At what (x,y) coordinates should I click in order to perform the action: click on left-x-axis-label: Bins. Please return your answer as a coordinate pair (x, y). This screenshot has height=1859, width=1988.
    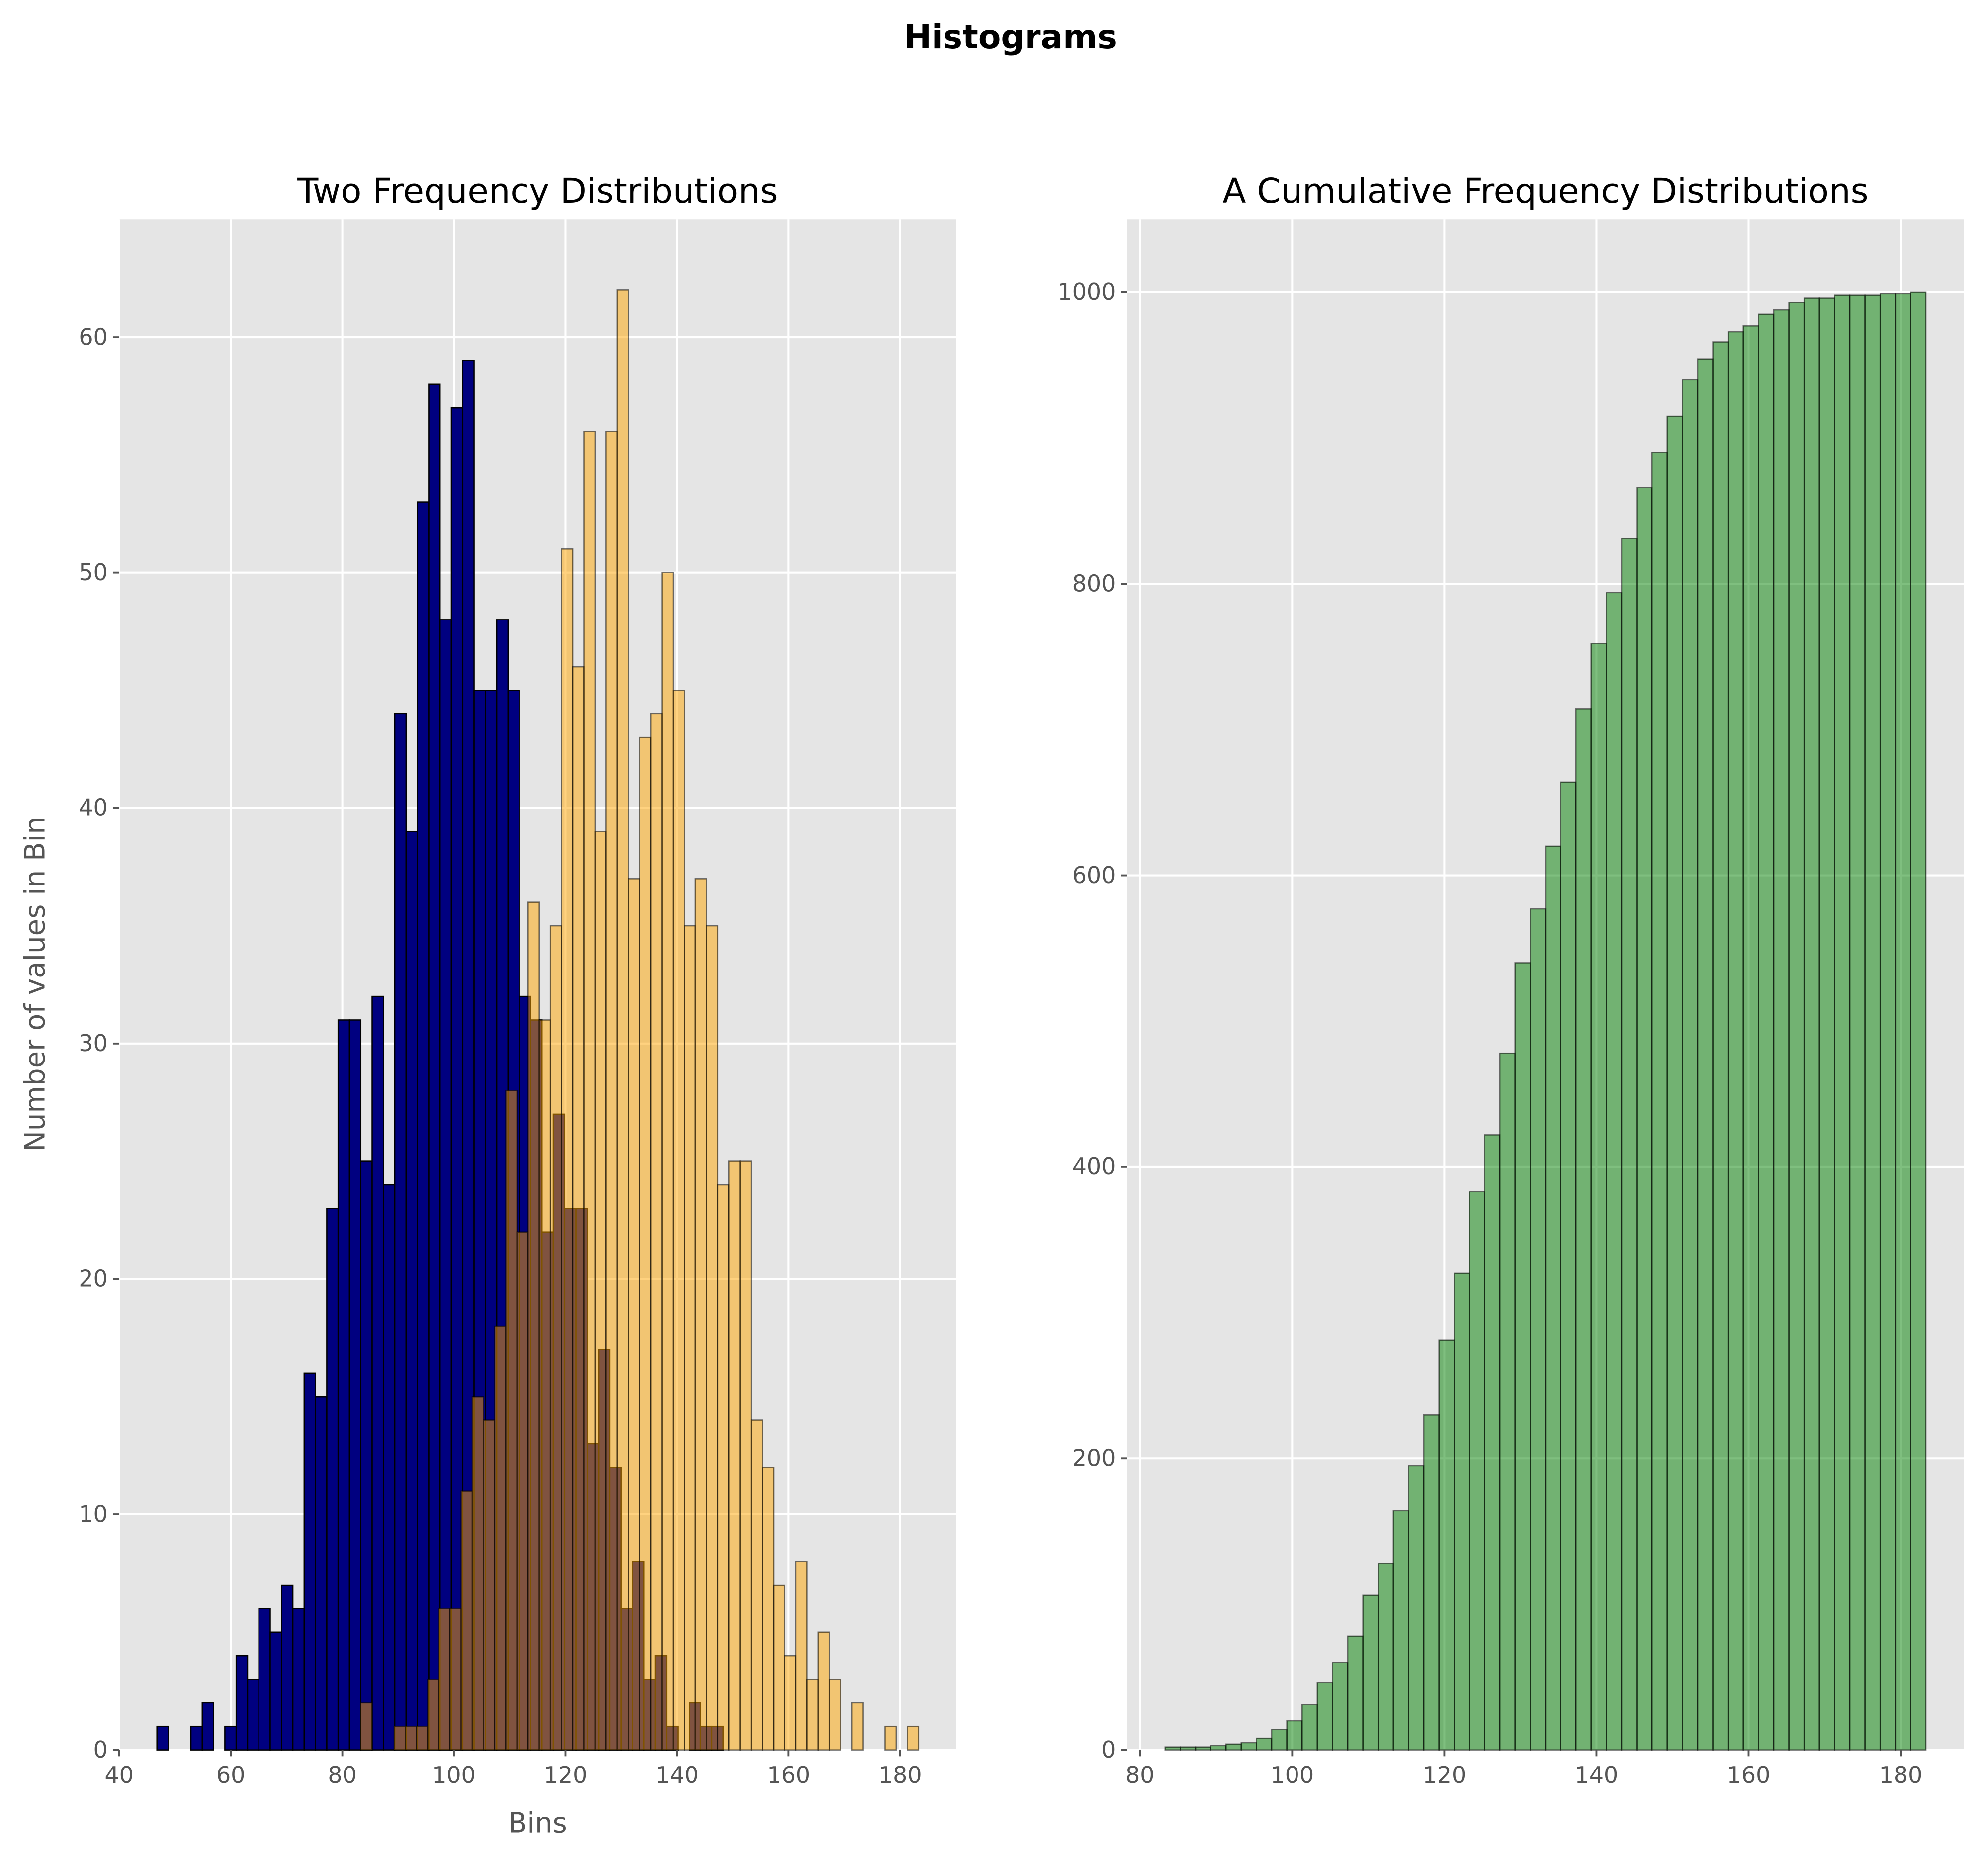
    Looking at the image, I should click on (537, 1823).